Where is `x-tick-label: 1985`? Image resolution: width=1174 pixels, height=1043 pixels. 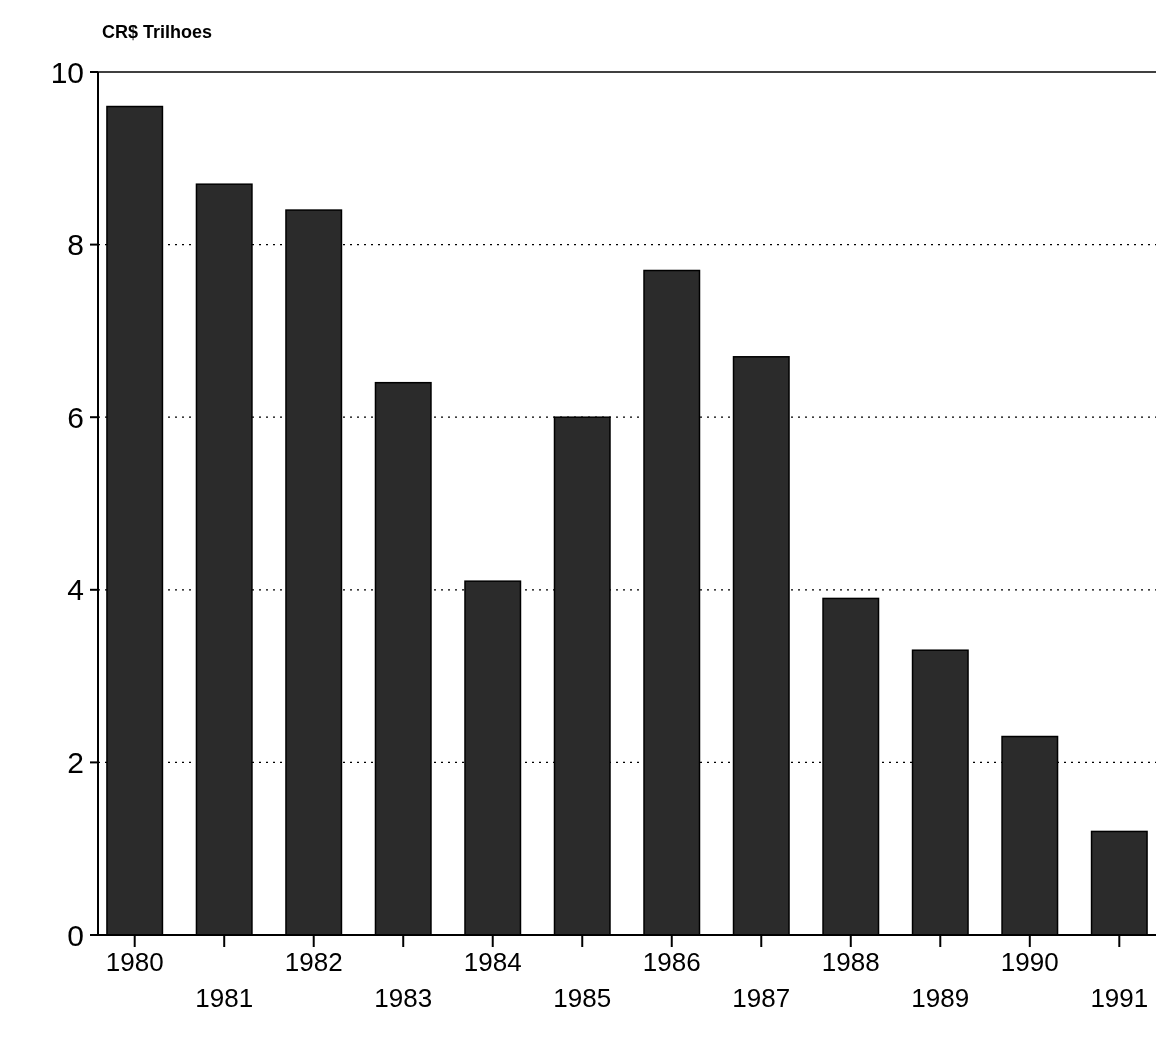
x-tick-label: 1985 is located at coordinates (582, 998).